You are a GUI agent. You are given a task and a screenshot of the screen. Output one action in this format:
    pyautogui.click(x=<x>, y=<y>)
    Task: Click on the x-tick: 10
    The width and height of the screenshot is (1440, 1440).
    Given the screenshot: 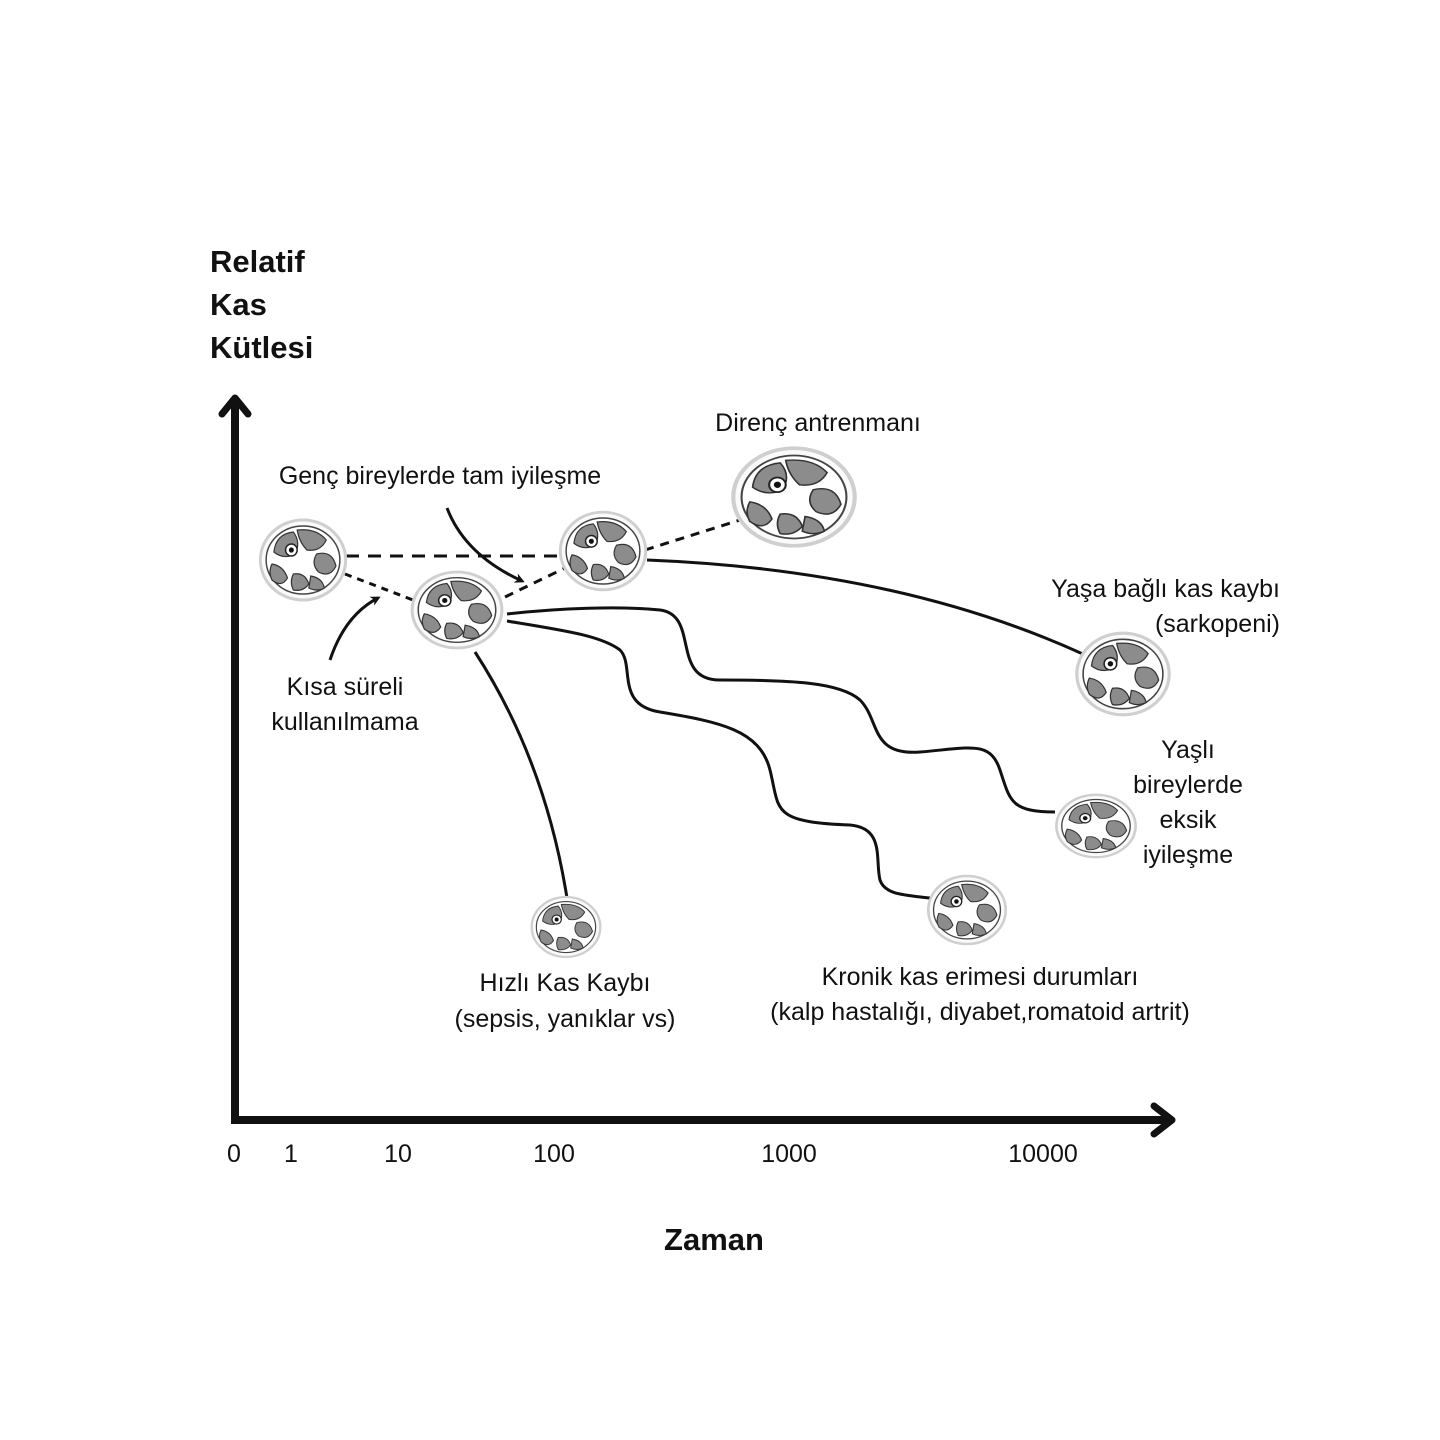 What is the action you would take?
    pyautogui.click(x=398, y=1154)
    